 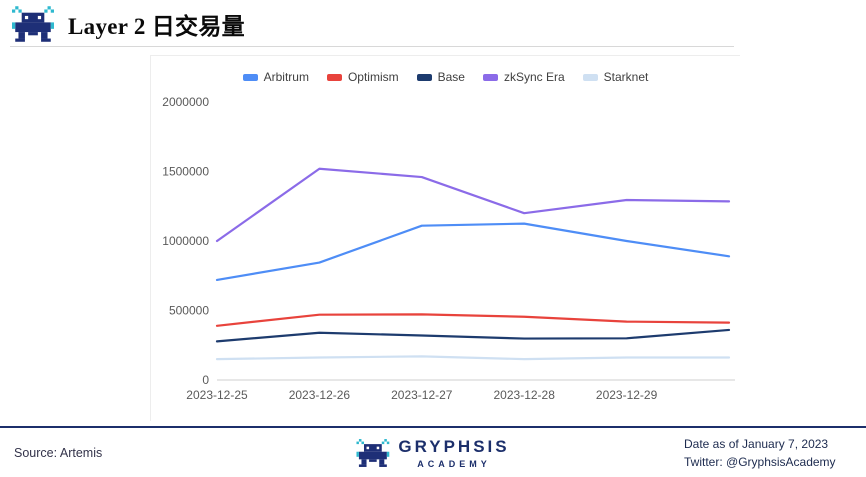 What do you see at coordinates (454, 463) in the screenshot?
I see `logo-subtitle: ACADEMY` at bounding box center [454, 463].